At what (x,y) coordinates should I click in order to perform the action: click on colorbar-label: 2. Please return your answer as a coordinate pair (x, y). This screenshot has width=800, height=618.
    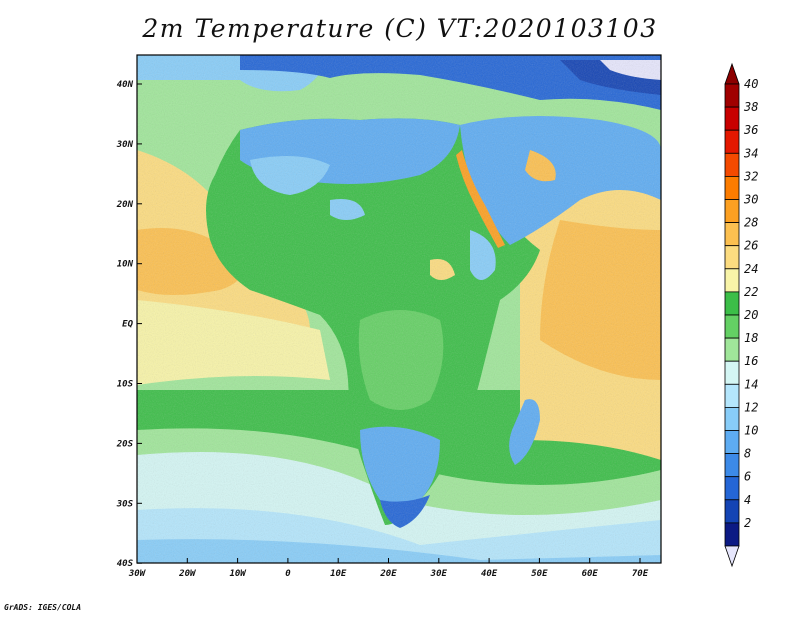
    Looking at the image, I should click on (747, 523).